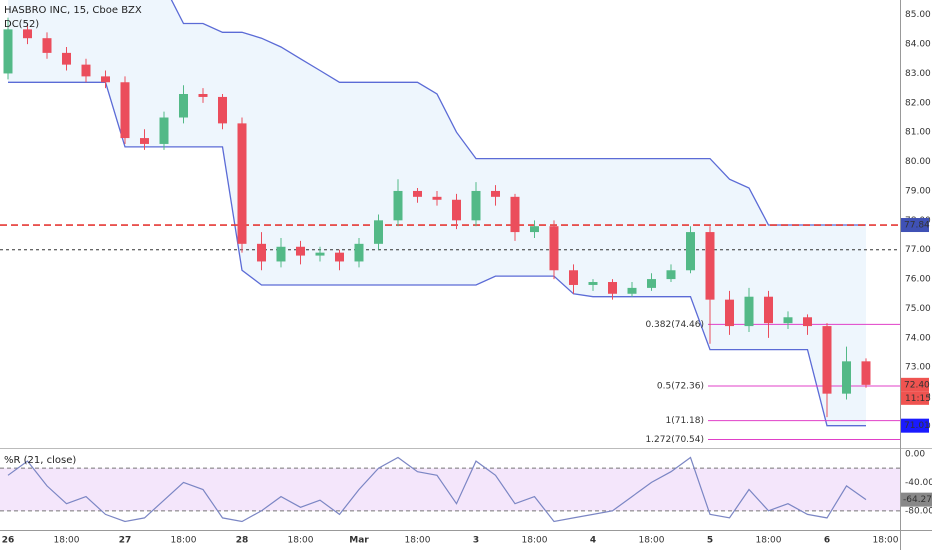  I want to click on x-tick-label: 27, so click(125, 541).